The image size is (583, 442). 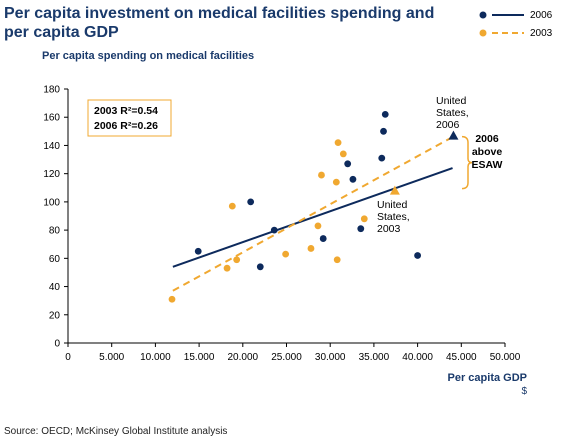 I want to click on legend-swatch-2006, so click(x=501, y=15).